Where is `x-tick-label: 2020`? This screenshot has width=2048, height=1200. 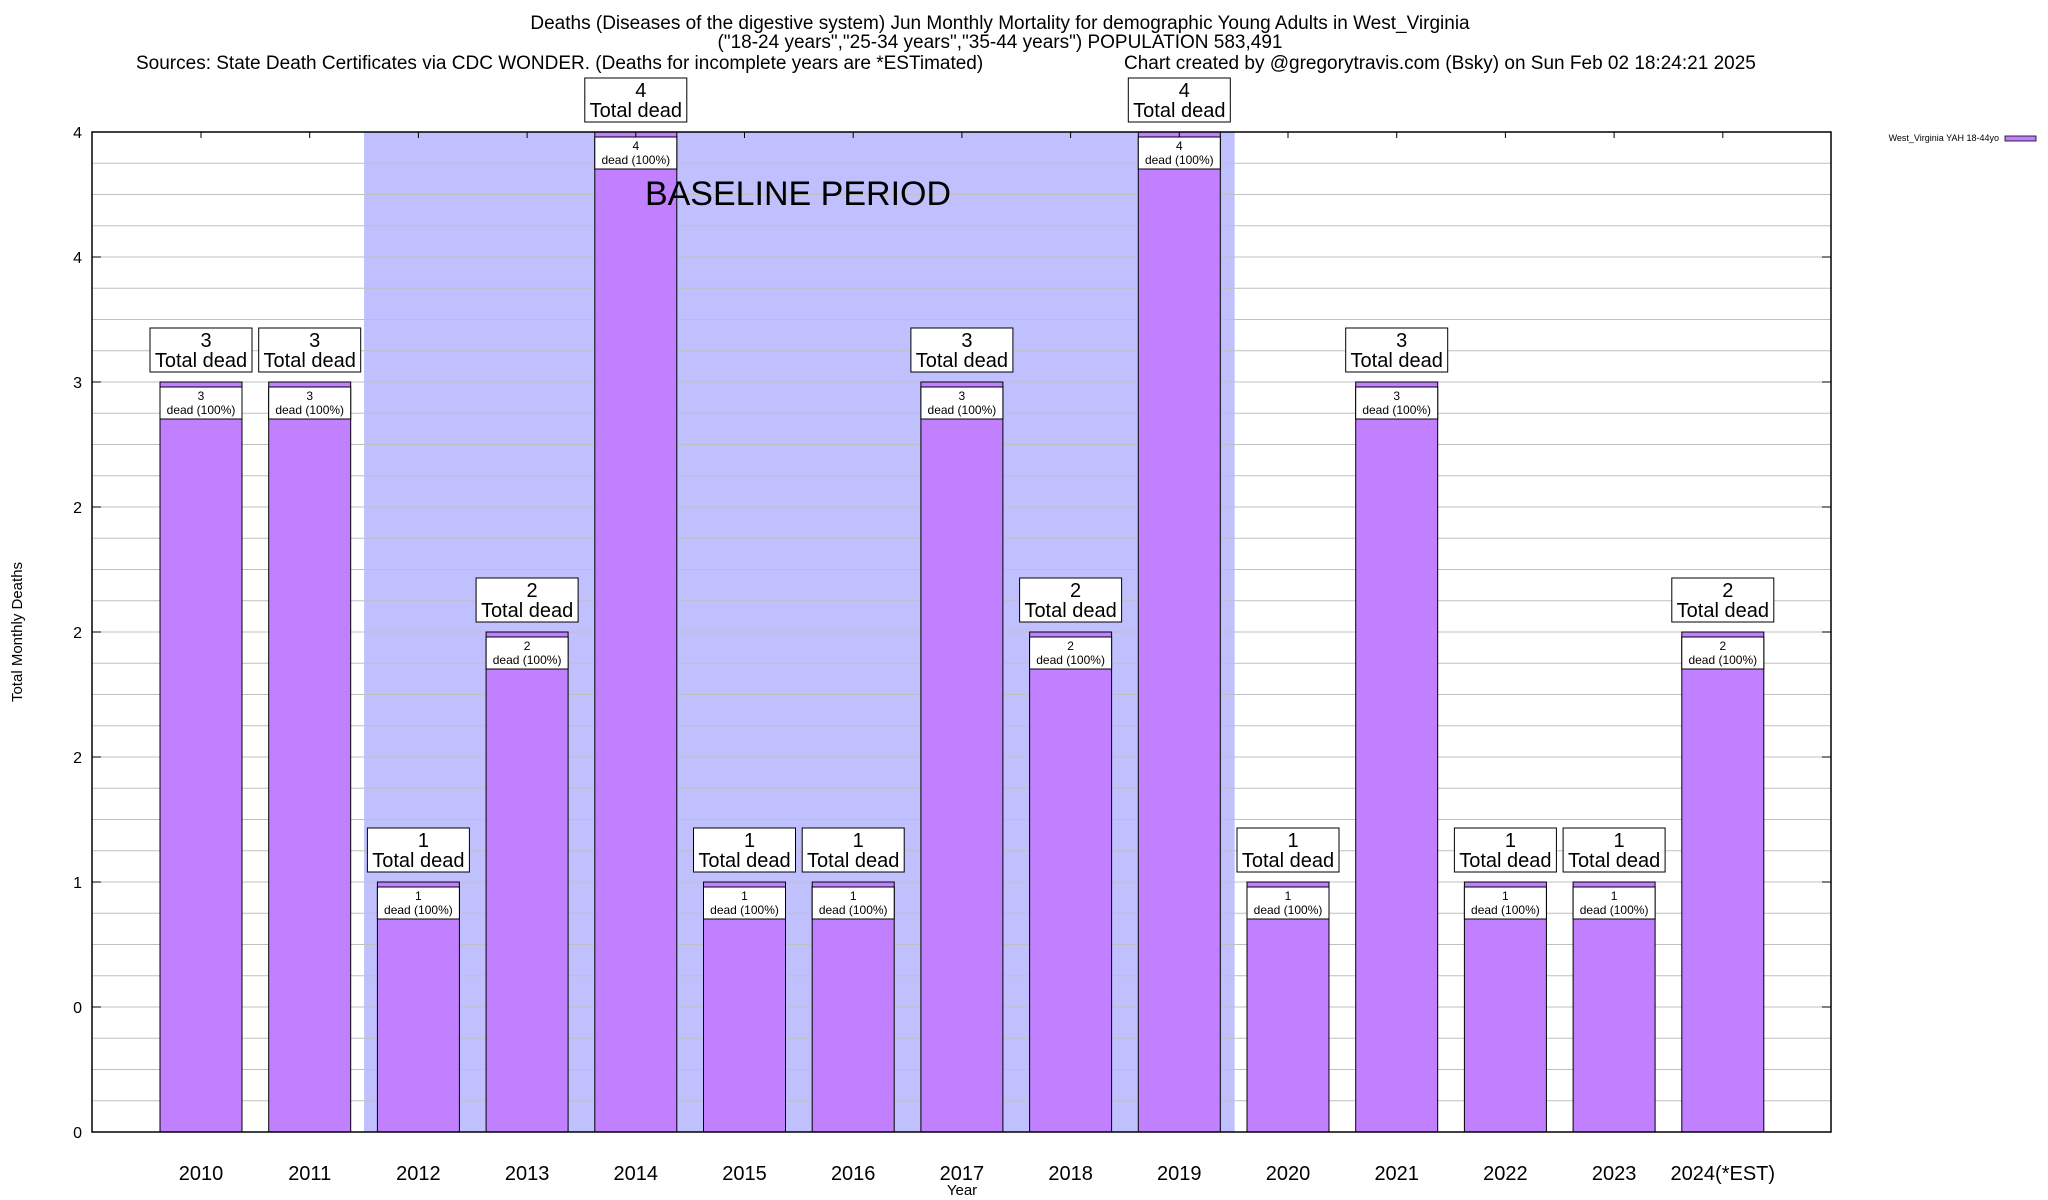
x-tick-label: 2020 is located at coordinates (1288, 1174).